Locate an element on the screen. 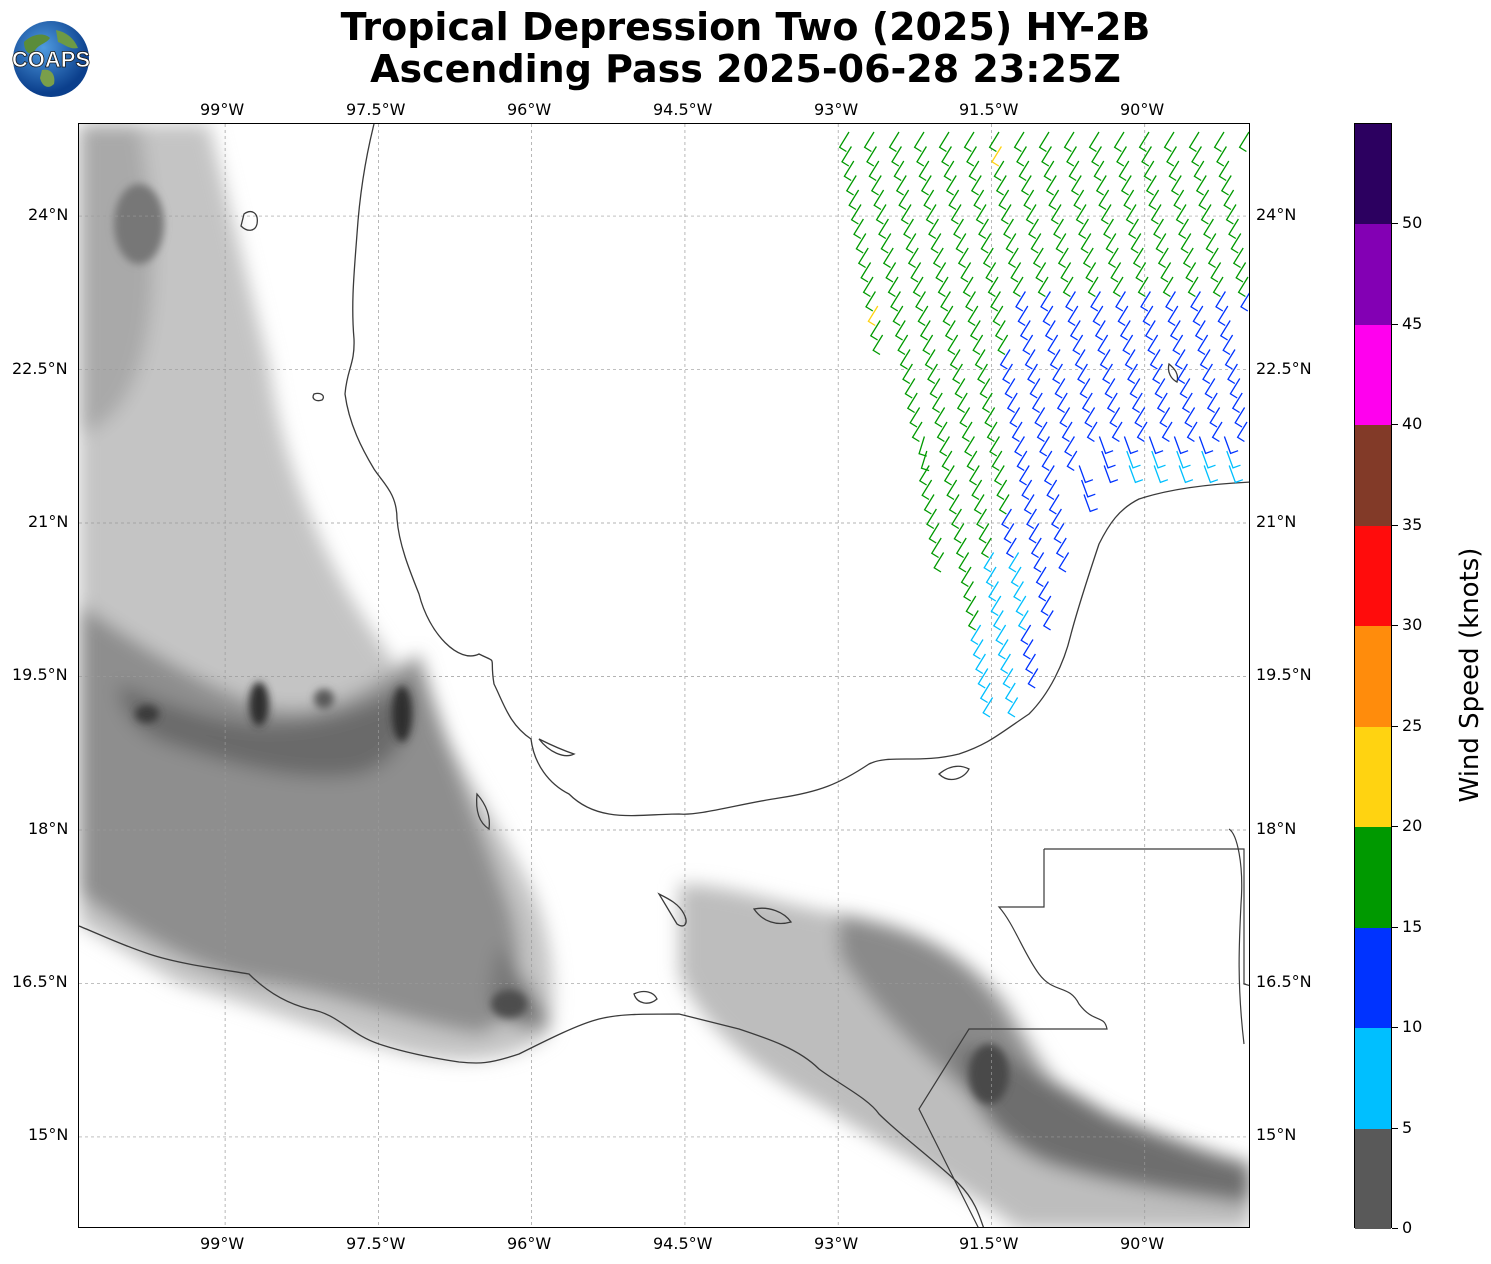 This screenshot has height=1264, width=1491. lat-label-left-1: 22.5°N is located at coordinates (40, 368).